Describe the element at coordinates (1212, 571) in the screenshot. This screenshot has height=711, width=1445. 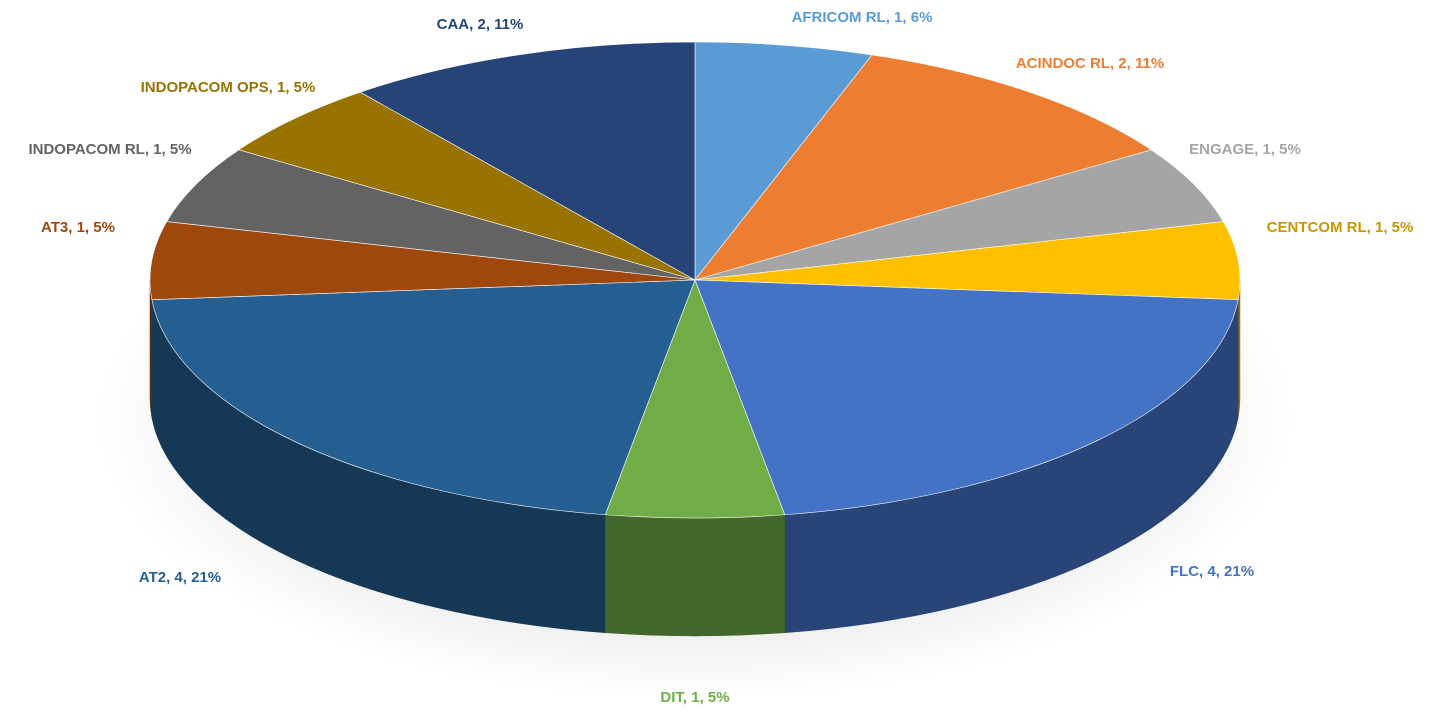
I see `data-label: FLC, 4, 21%` at that location.